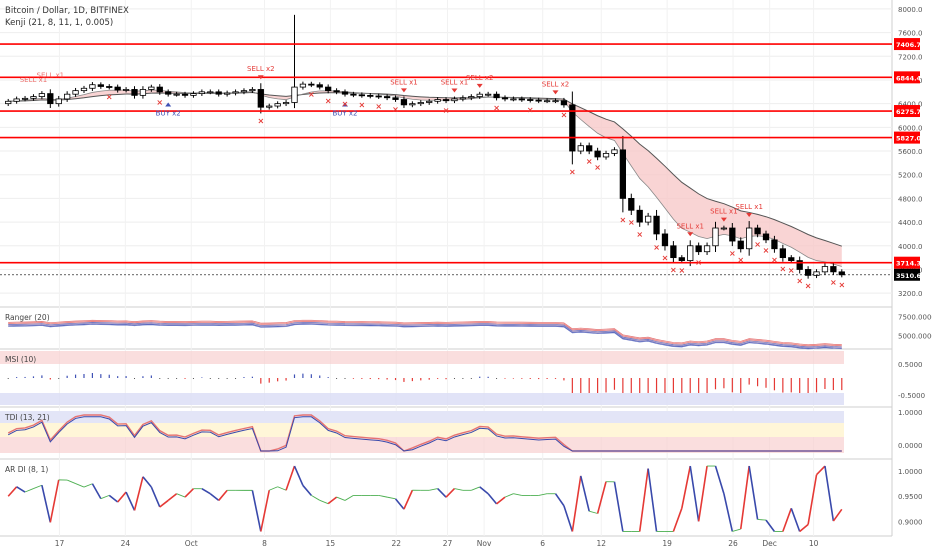  I want to click on level-price-label: 3714.3, so click(908, 264).